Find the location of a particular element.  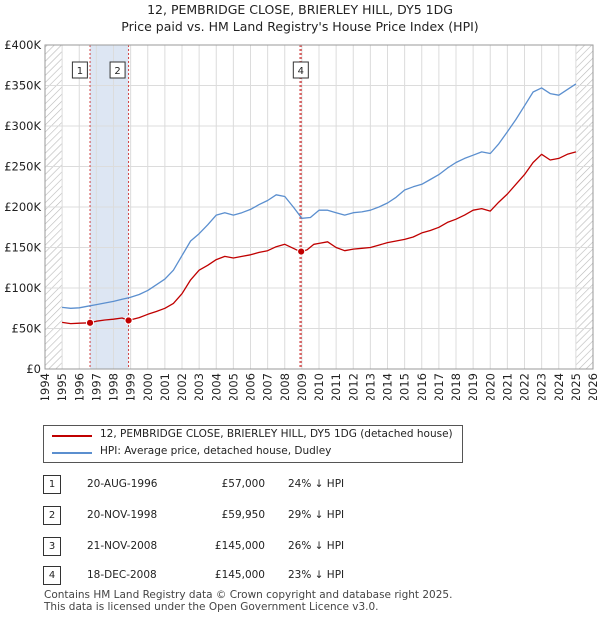

table-row: 2 20-NOV-1998 £59,950 29% ↓ HPI is located at coordinates (243, 516).